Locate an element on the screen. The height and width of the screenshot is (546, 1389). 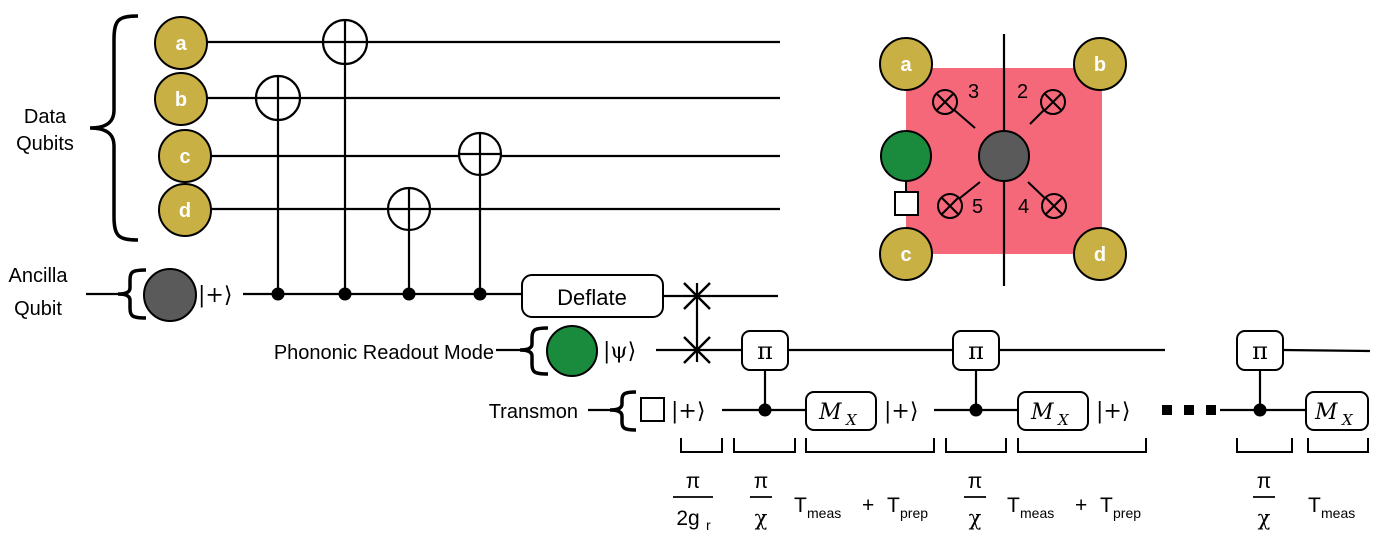
data-qubits-label-2: Qubits is located at coordinates (45, 144).